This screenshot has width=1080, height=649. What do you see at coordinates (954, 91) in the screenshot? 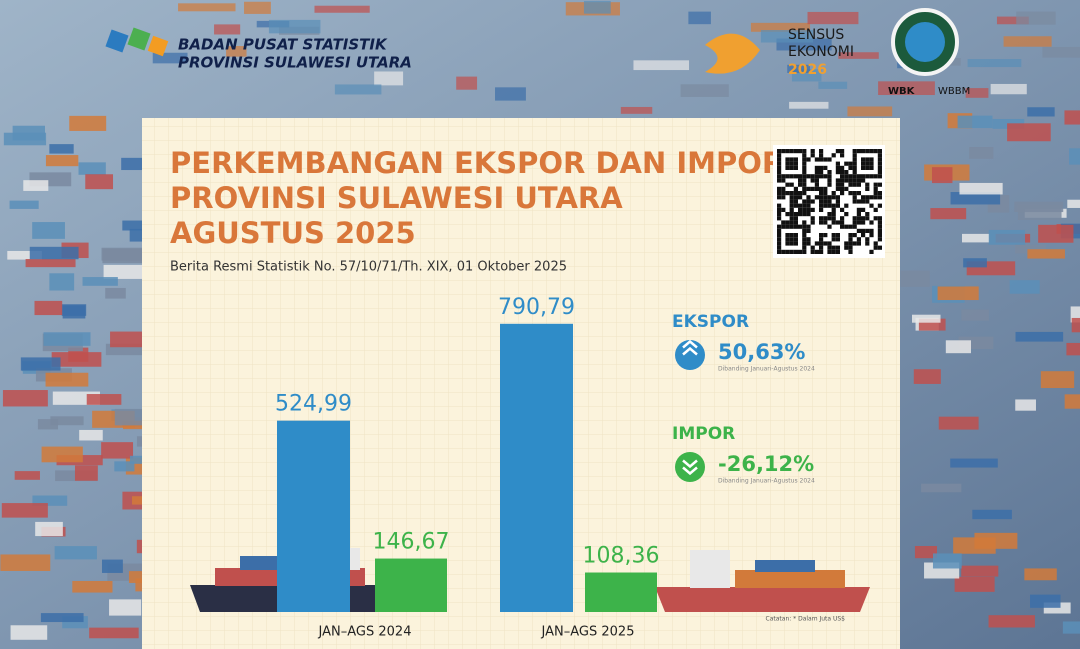
I see `badge: WBBM` at bounding box center [954, 91].